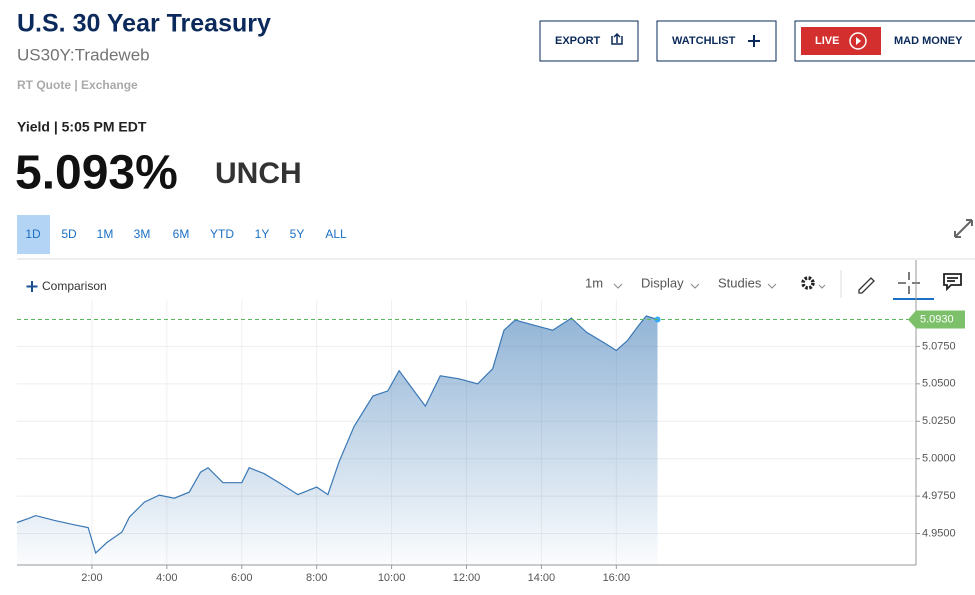  I want to click on x-tick-label: 16:00, so click(617, 578).